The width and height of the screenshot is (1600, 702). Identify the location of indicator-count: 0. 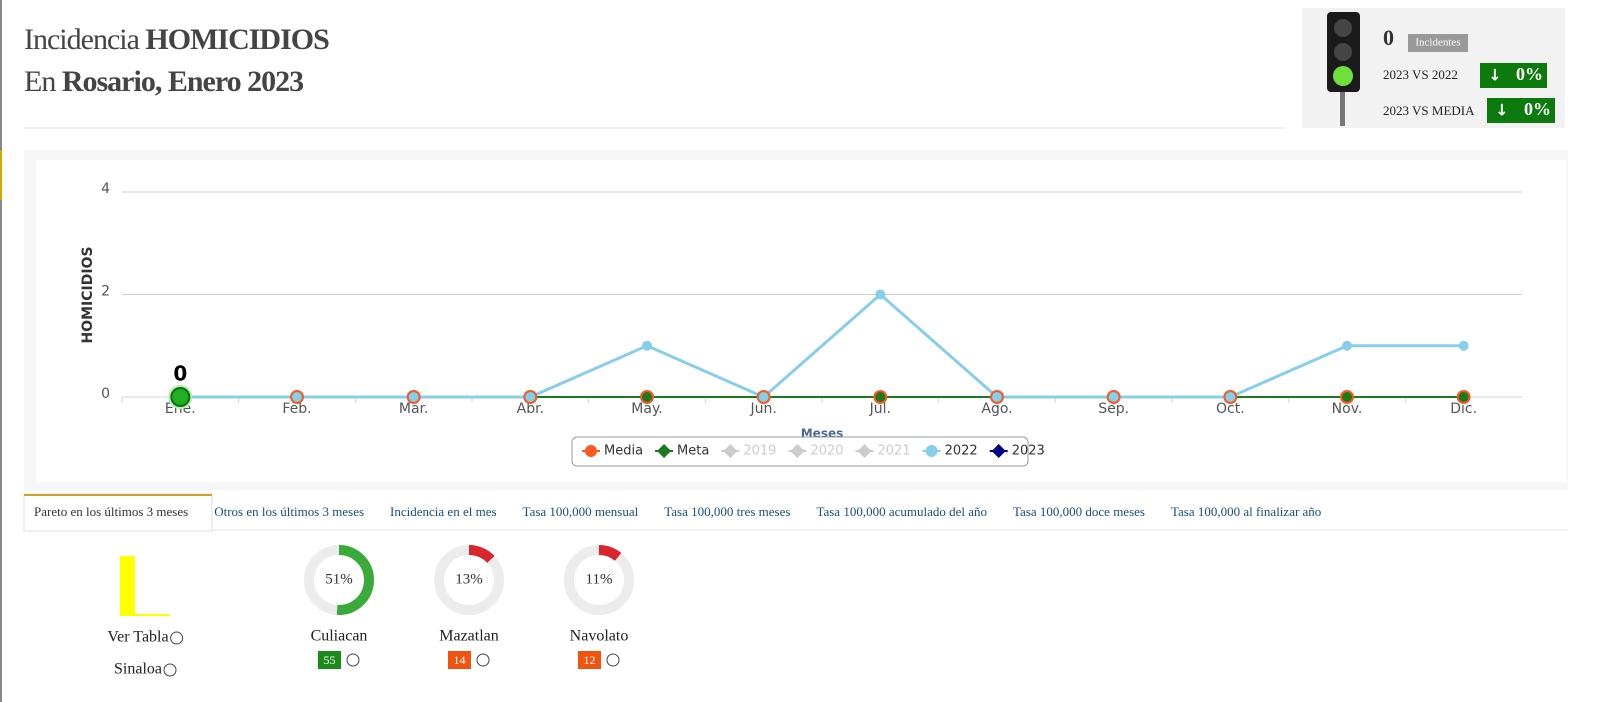
(1388, 37).